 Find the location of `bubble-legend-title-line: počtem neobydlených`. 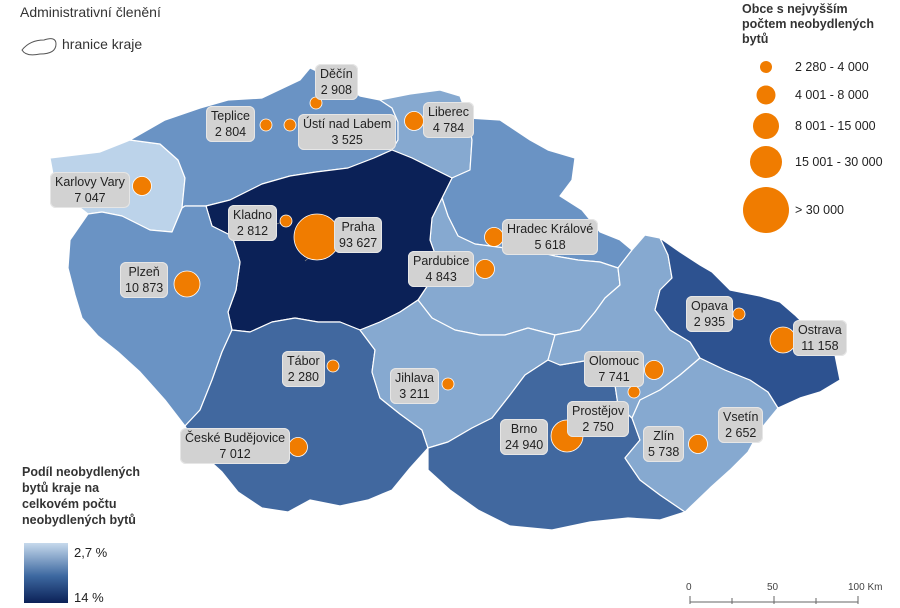

bubble-legend-title-line: počtem neobydlených is located at coordinates (808, 24).